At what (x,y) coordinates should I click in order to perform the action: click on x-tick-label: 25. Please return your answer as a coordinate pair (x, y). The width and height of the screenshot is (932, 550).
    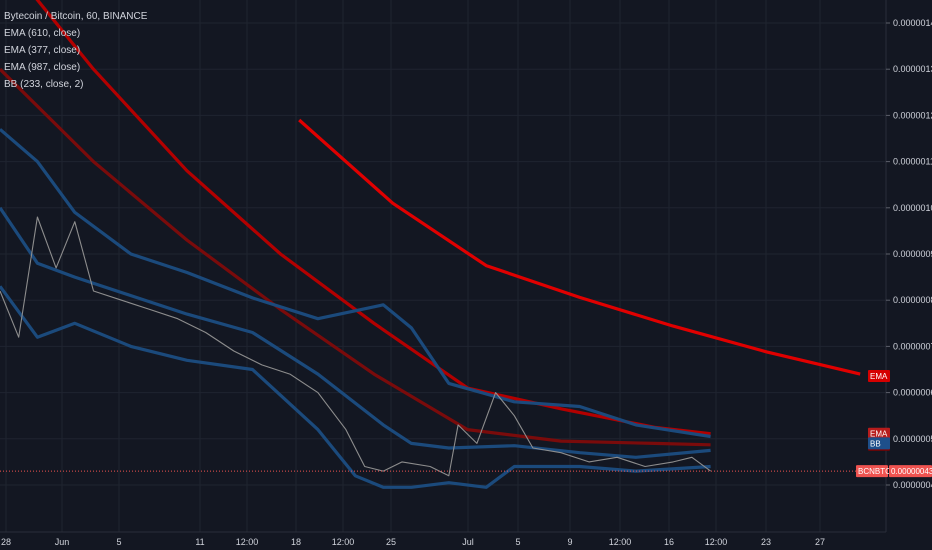
    Looking at the image, I should click on (391, 542).